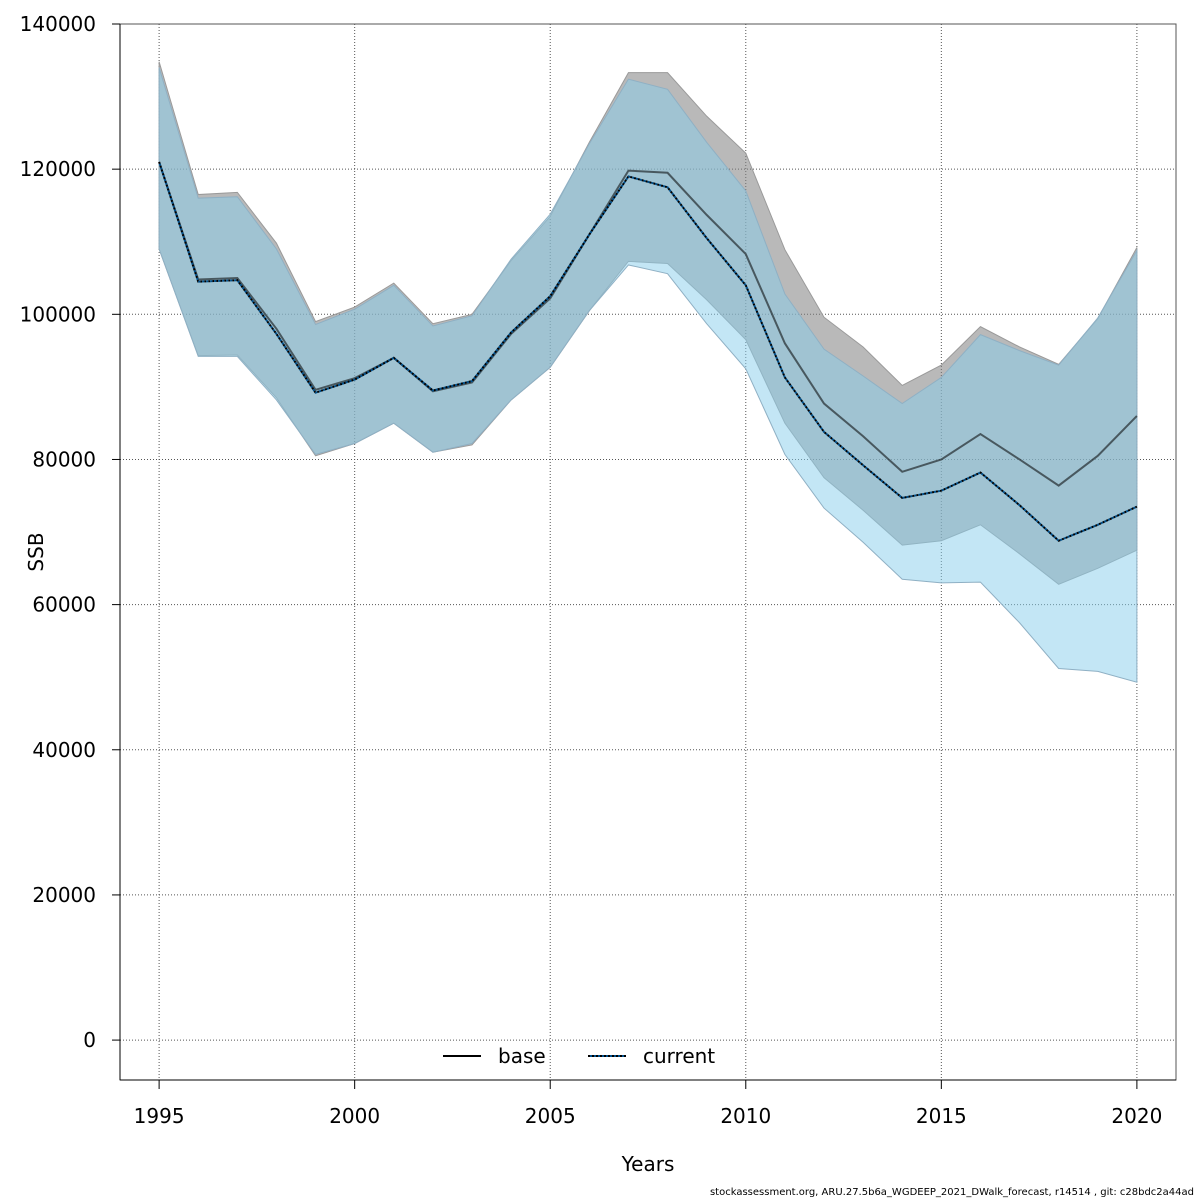 The width and height of the screenshot is (1200, 1200). I want to click on legend: base current, so click(579, 1056).